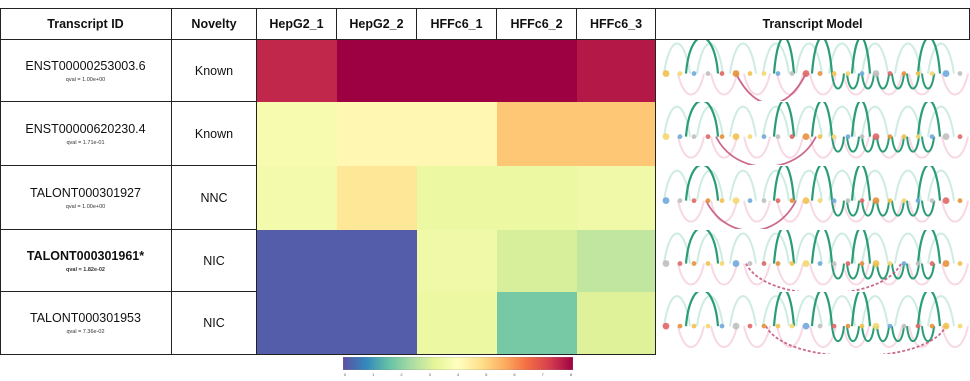  I want to click on colorbar-tick-label: 5, so click(486, 374).